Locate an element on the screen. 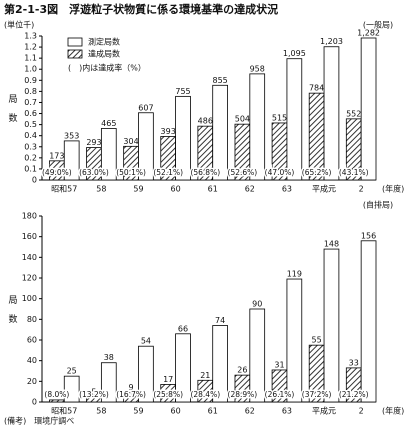 This screenshot has width=406, height=431. value-label: 486 is located at coordinates (205, 121).